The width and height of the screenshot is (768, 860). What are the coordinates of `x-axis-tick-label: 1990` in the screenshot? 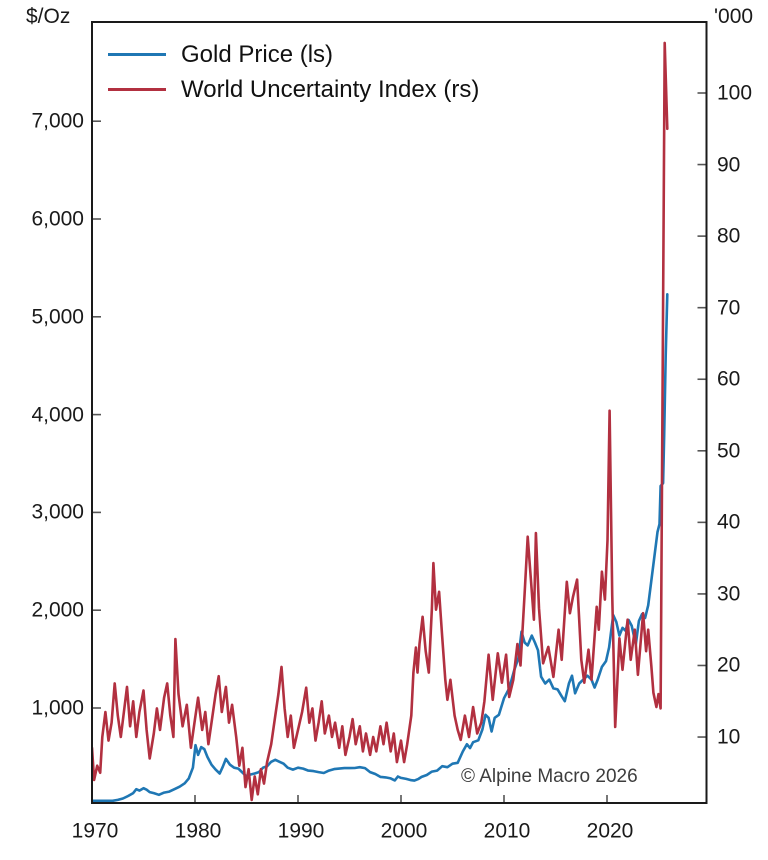 It's located at (301, 831).